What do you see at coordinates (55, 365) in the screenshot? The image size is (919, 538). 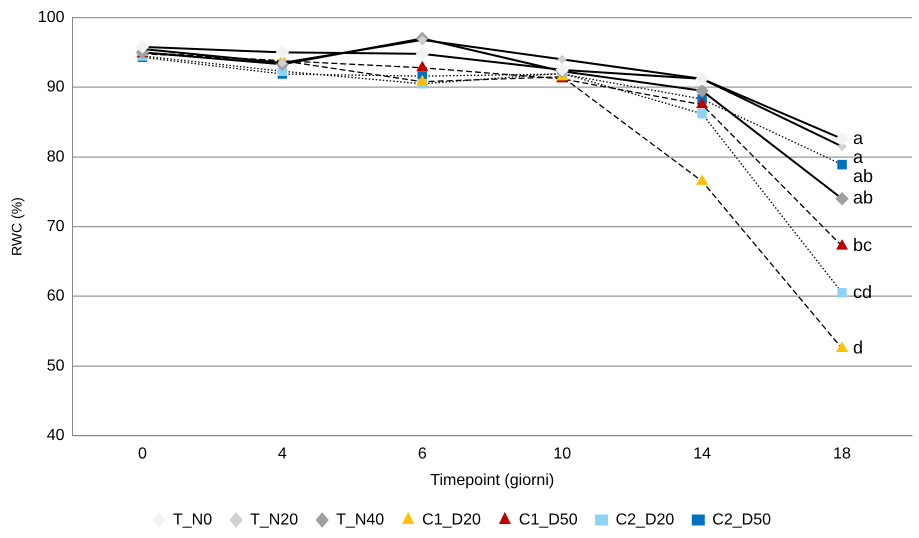 I see `y-tick-label: 50` at bounding box center [55, 365].